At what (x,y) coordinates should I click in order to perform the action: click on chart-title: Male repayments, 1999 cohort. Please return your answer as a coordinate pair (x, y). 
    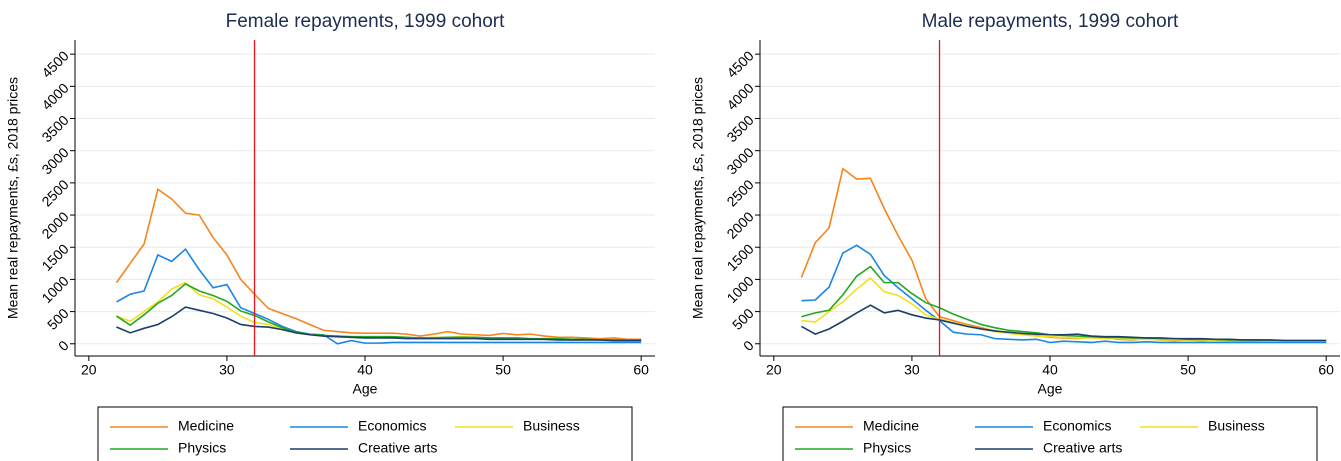
    Looking at the image, I should click on (1050, 21).